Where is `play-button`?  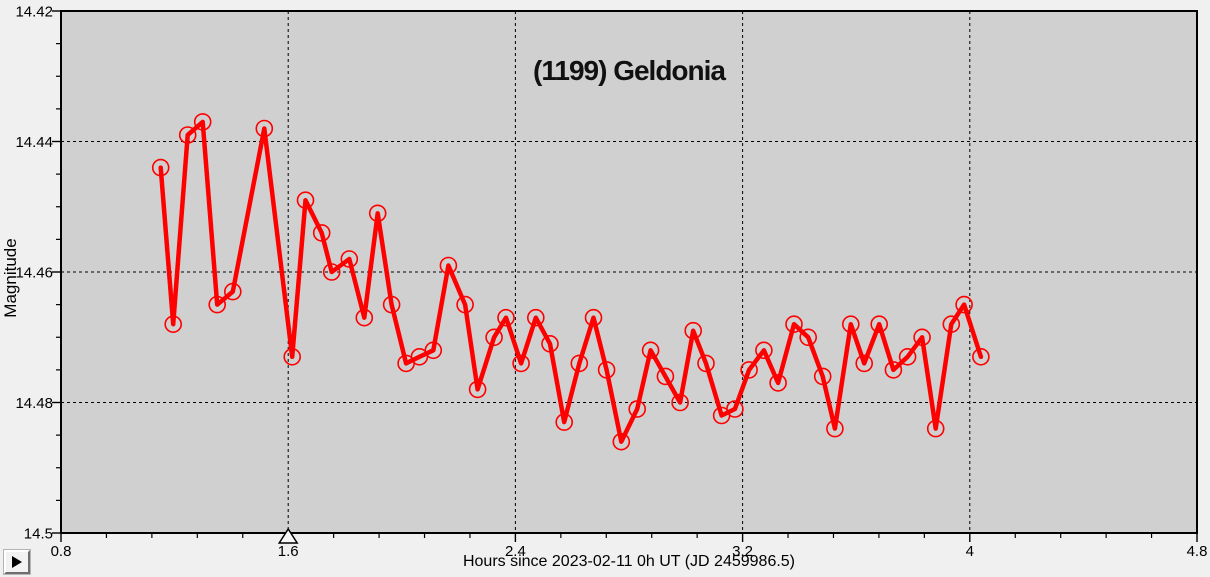 play-button is located at coordinates (17, 562).